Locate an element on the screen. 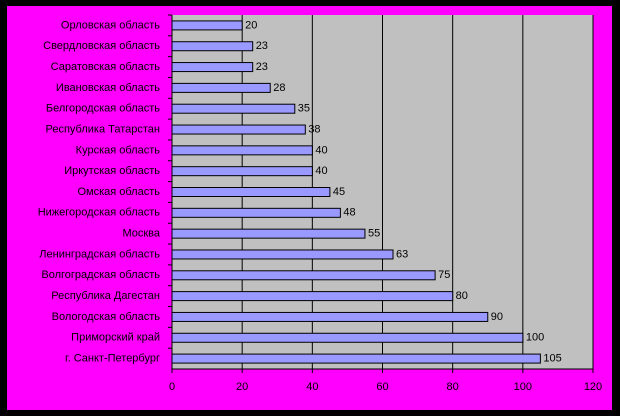 The height and width of the screenshot is (416, 620). y-tick-label: Иркутская область is located at coordinates (112, 171).